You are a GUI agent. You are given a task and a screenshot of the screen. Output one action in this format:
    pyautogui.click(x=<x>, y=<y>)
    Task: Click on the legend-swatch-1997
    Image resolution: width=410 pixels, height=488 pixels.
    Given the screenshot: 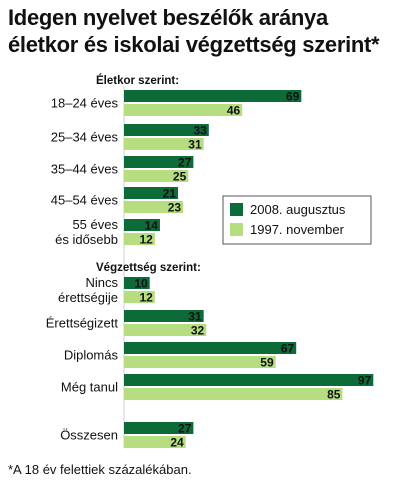 What is the action you would take?
    pyautogui.click(x=236, y=229)
    